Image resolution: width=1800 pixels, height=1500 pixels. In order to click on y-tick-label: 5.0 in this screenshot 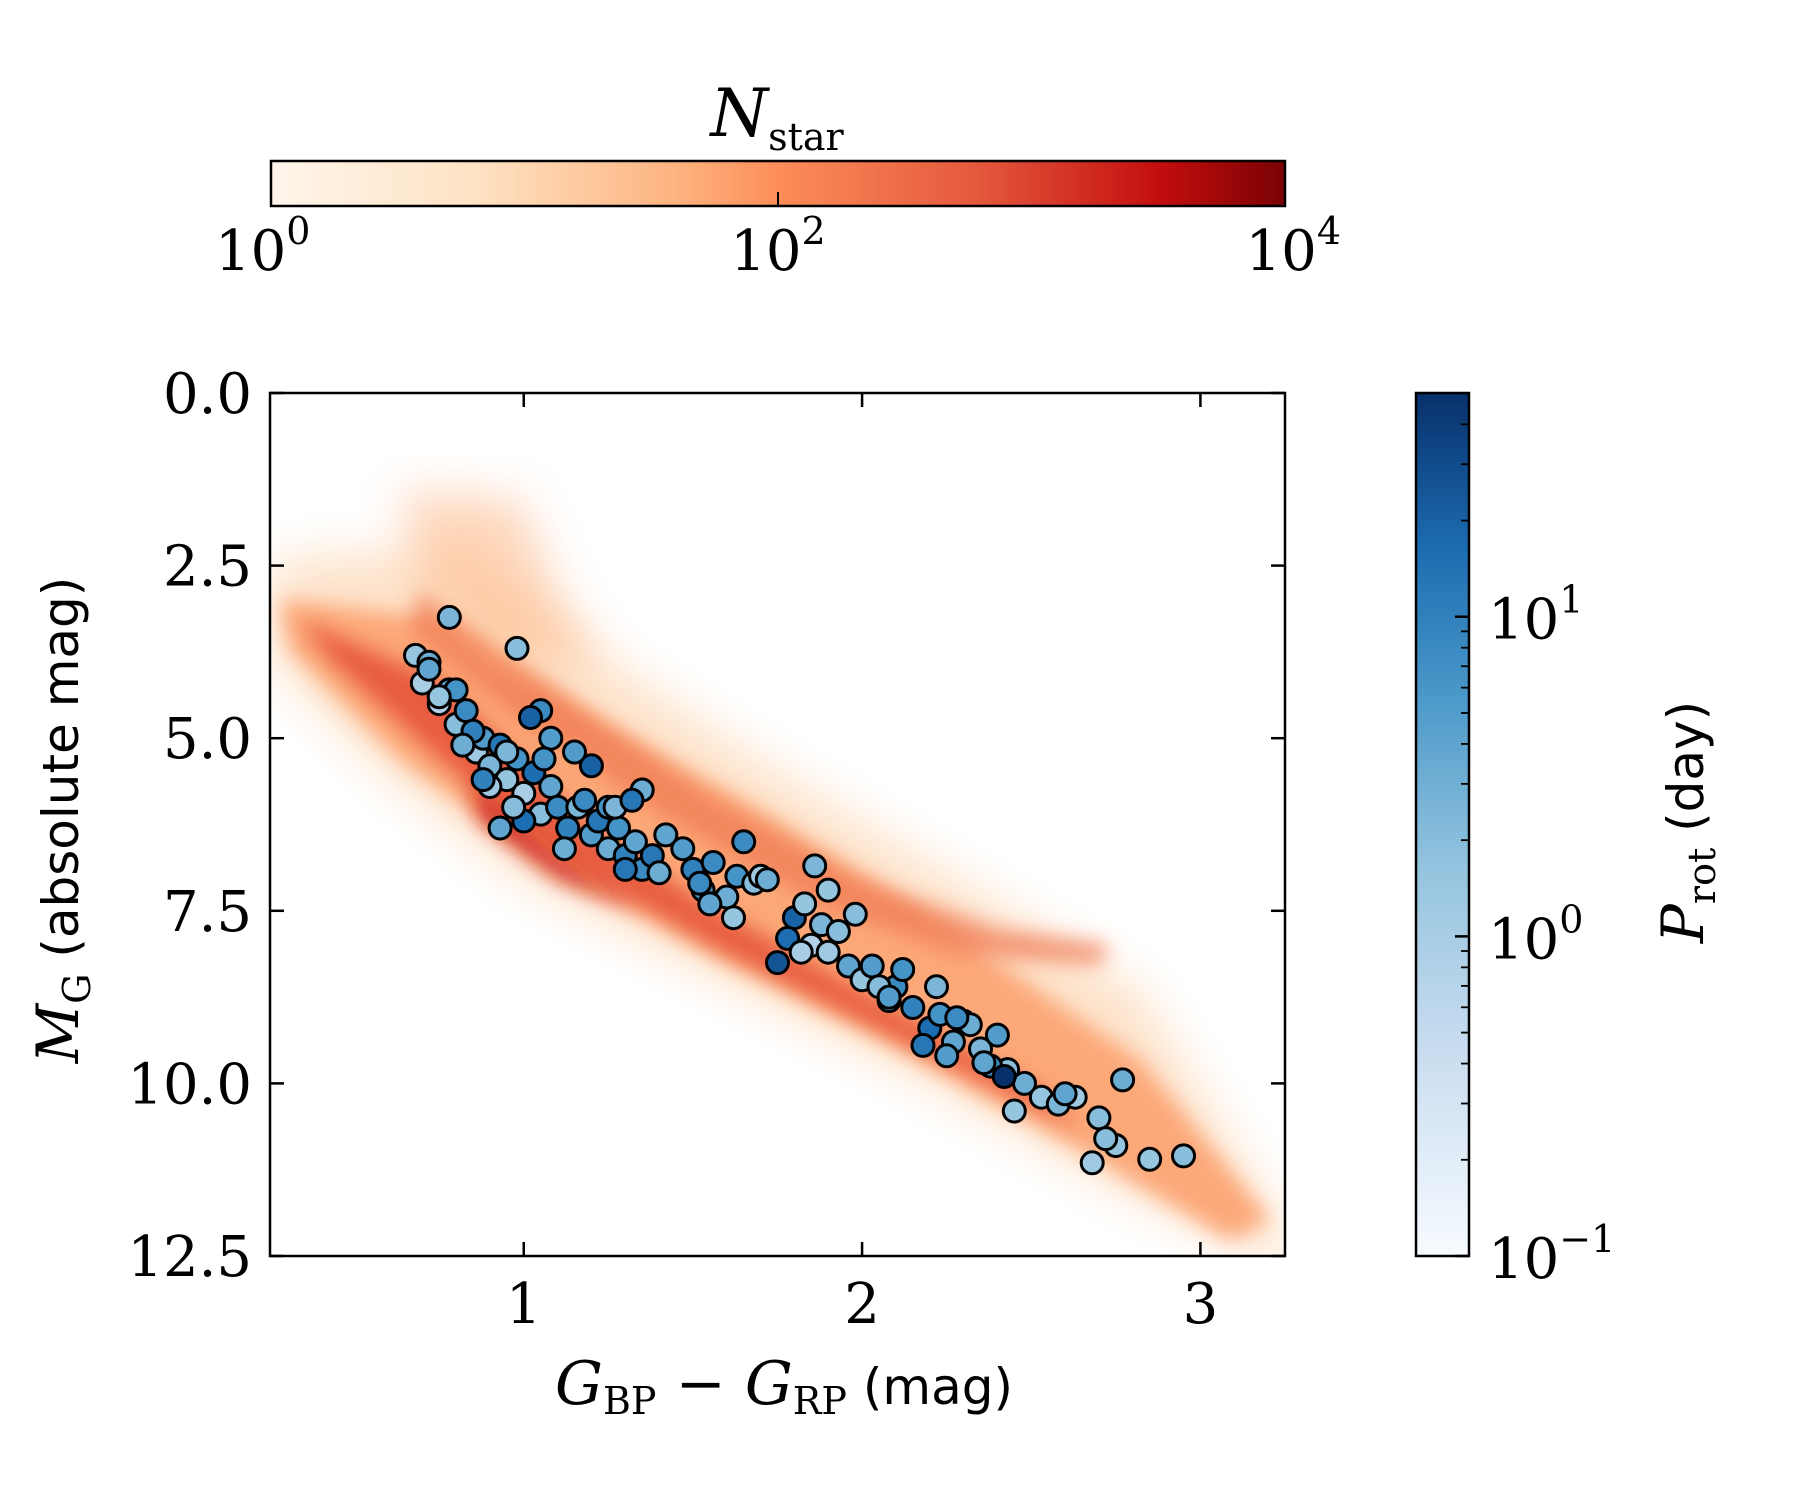, I will do `click(207, 739)`.